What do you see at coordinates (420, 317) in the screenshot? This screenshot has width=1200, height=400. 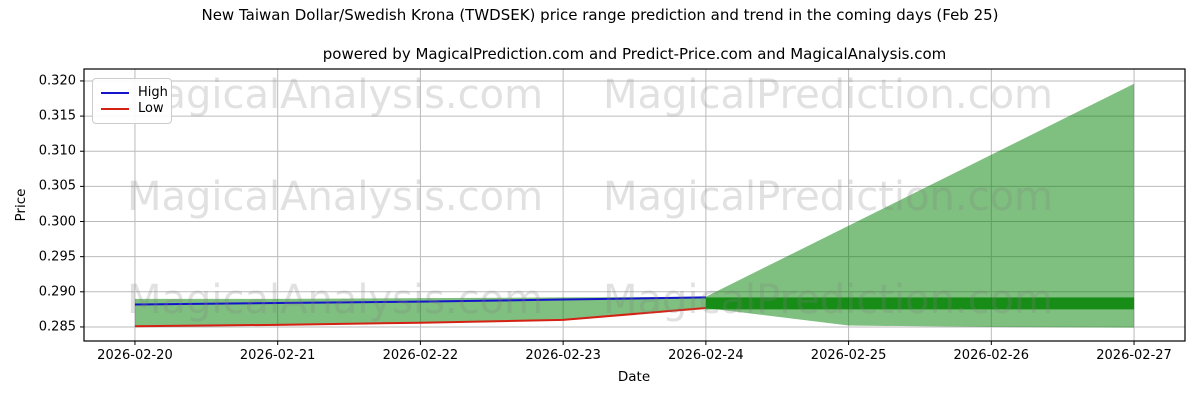 I see `series-line-low` at bounding box center [420, 317].